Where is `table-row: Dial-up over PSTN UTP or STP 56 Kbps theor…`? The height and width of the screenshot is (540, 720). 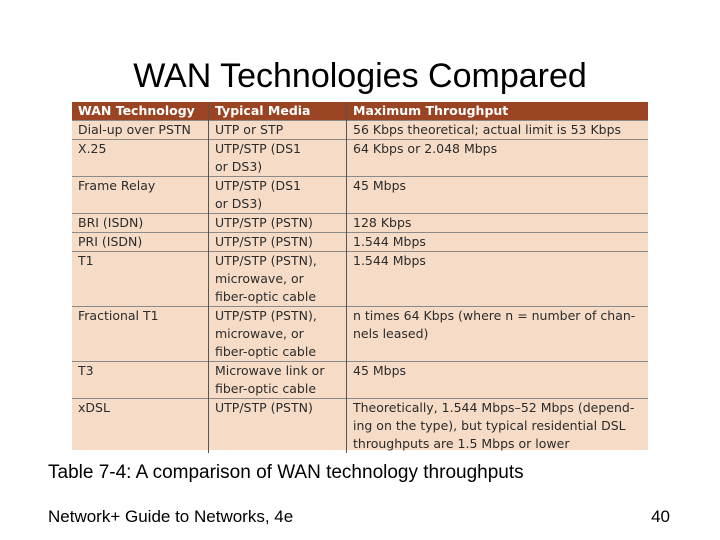 table-row: Dial-up over PSTN UTP or STP 56 Kbps theor… is located at coordinates (360, 130).